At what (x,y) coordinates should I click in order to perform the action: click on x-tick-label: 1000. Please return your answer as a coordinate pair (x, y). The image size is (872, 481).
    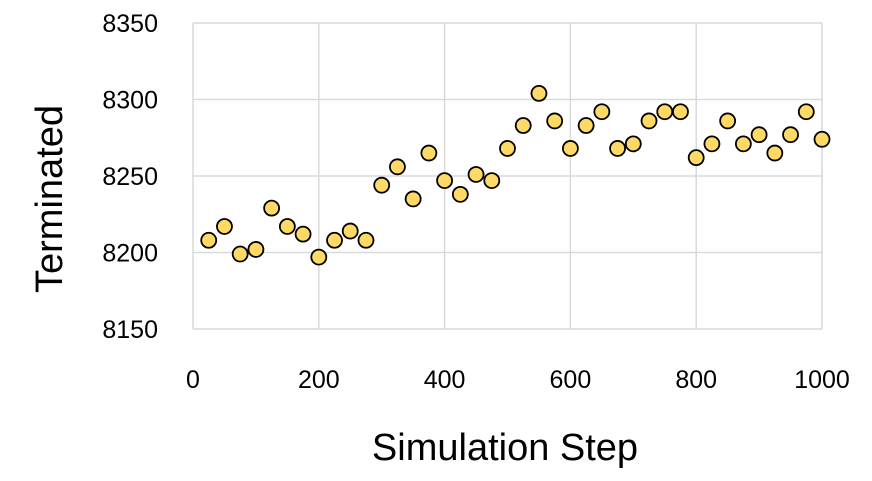
    Looking at the image, I should click on (822, 380).